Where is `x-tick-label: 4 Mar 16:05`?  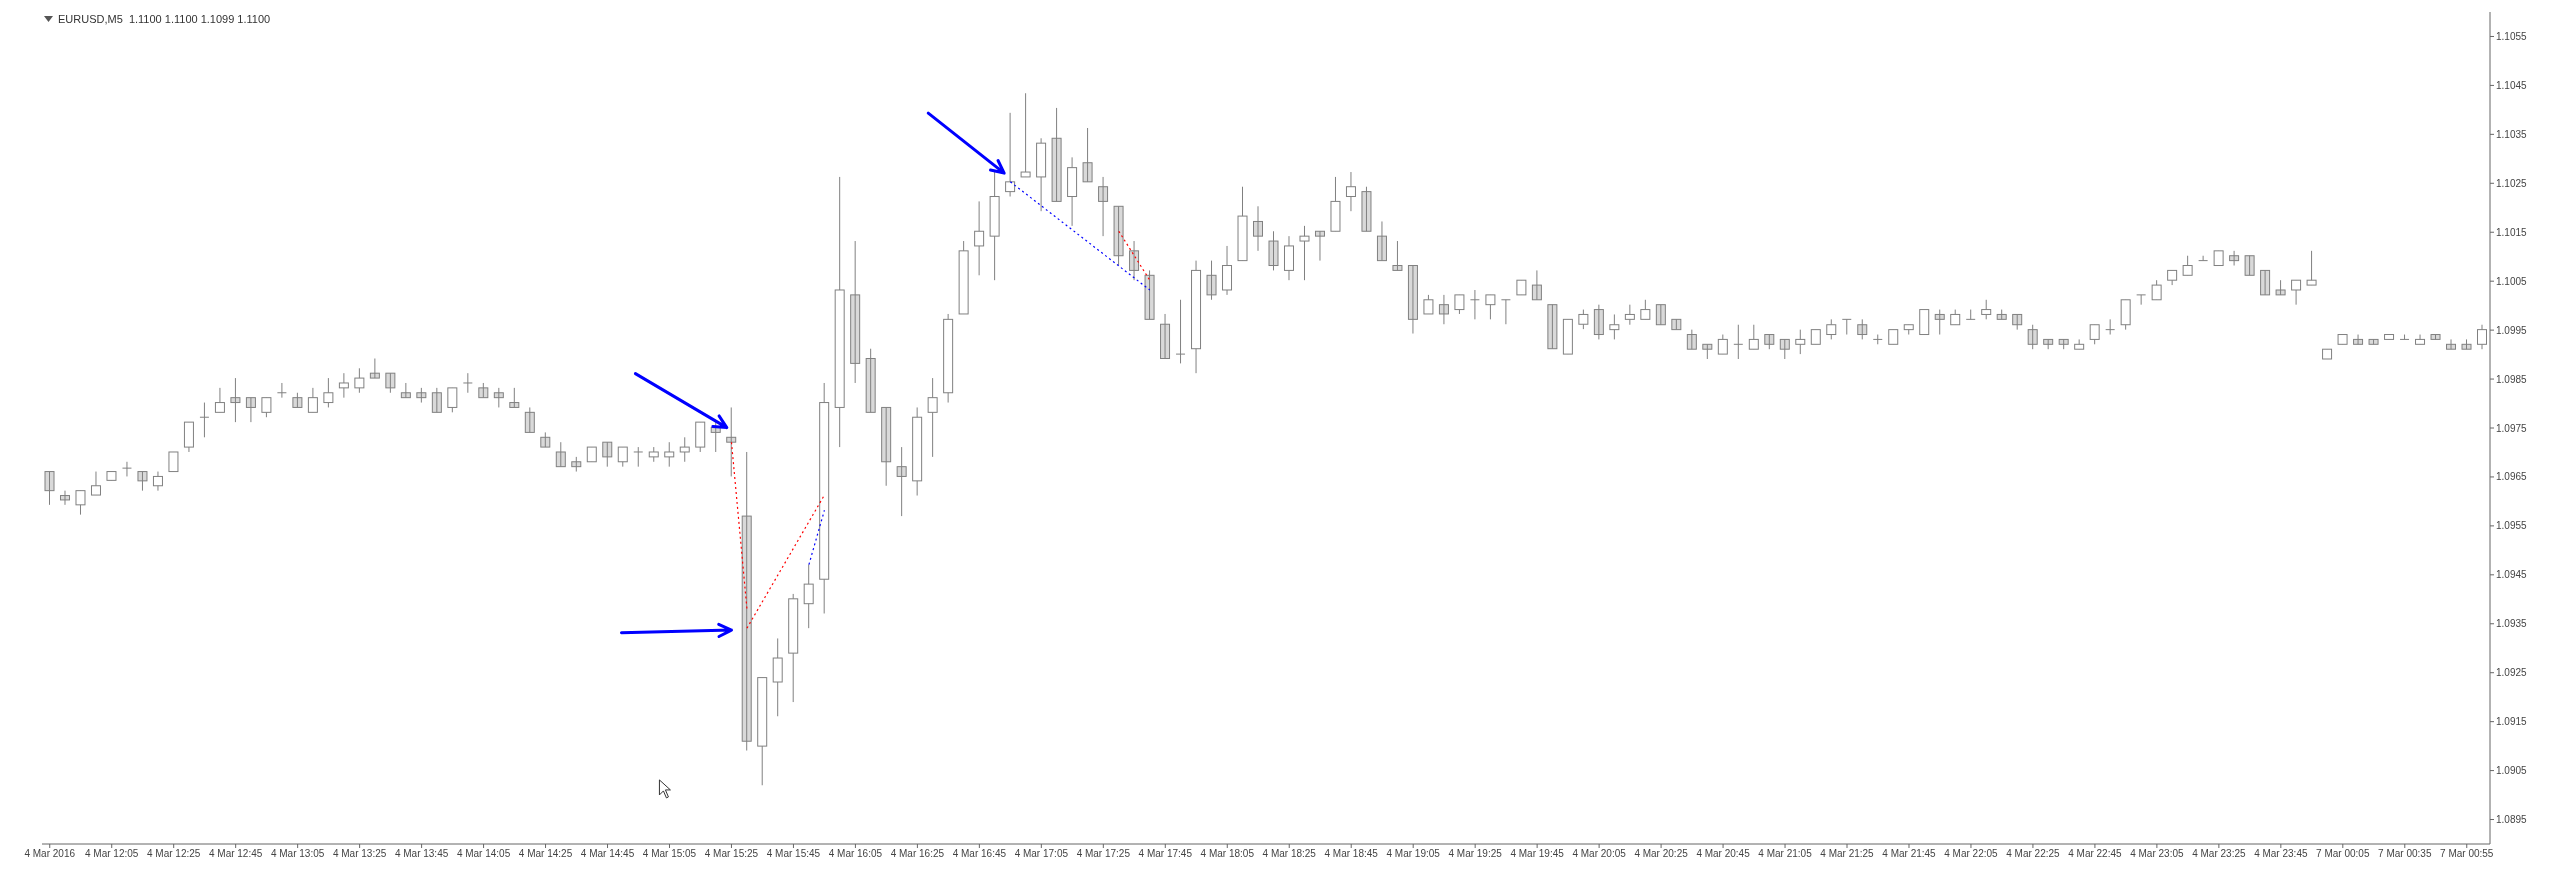 x-tick-label: 4 Mar 16:05 is located at coordinates (855, 854).